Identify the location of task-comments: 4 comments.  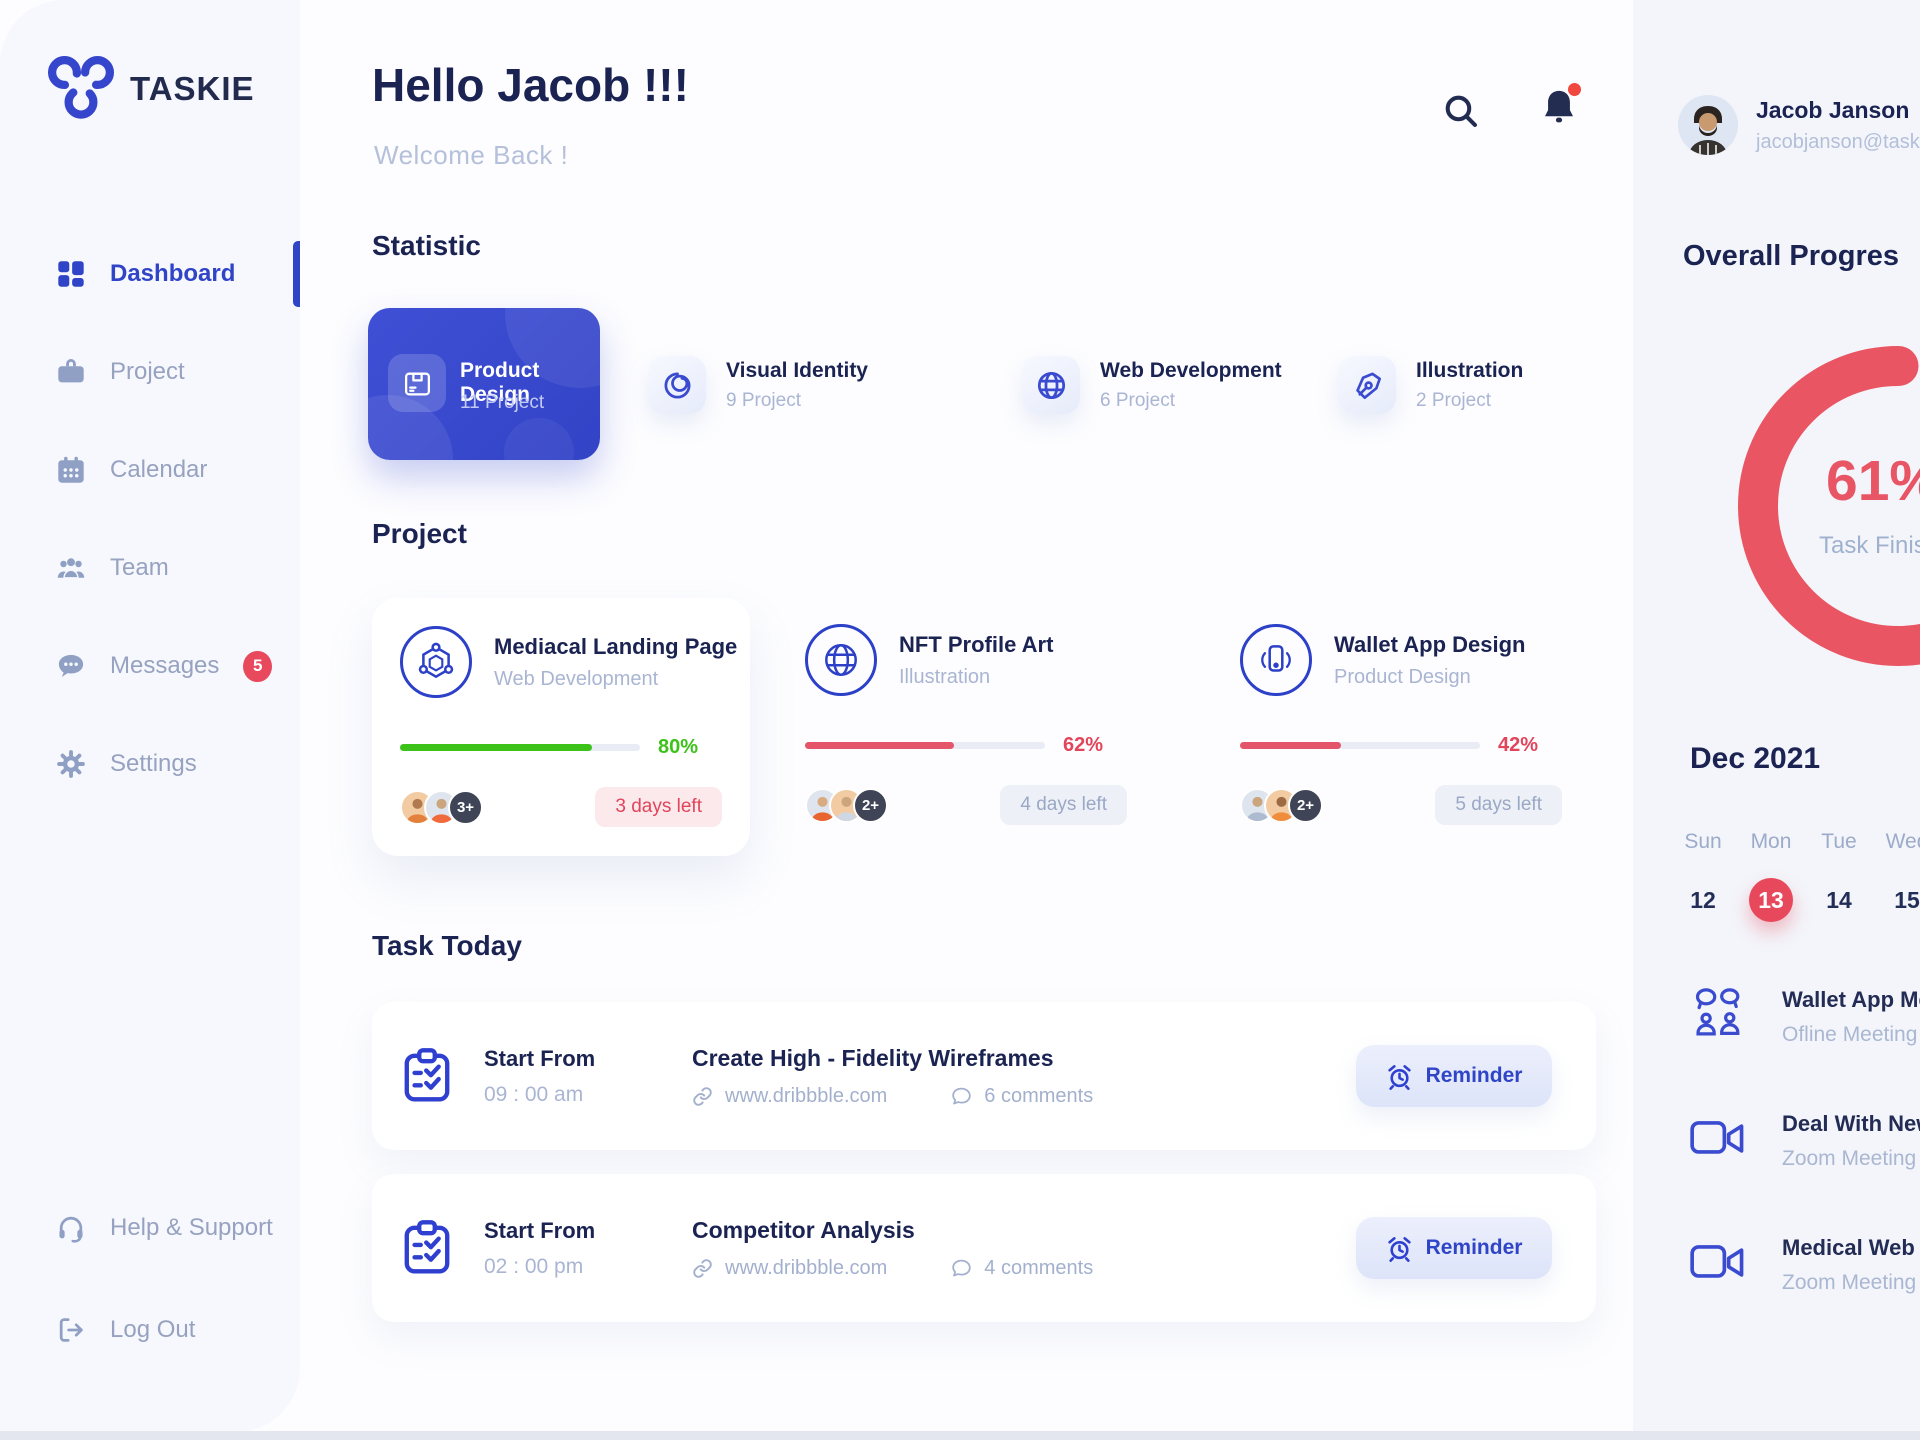
(1022, 1268).